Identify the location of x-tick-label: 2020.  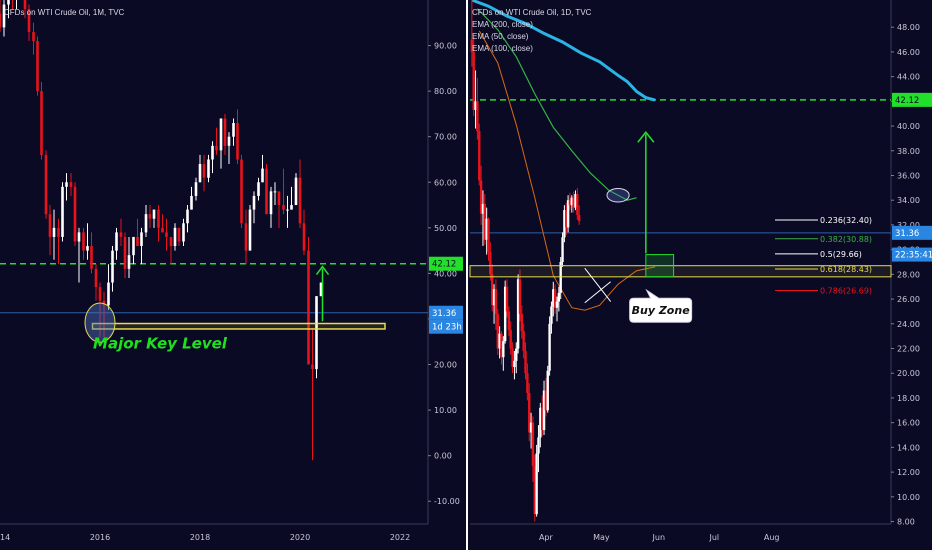
(300, 537).